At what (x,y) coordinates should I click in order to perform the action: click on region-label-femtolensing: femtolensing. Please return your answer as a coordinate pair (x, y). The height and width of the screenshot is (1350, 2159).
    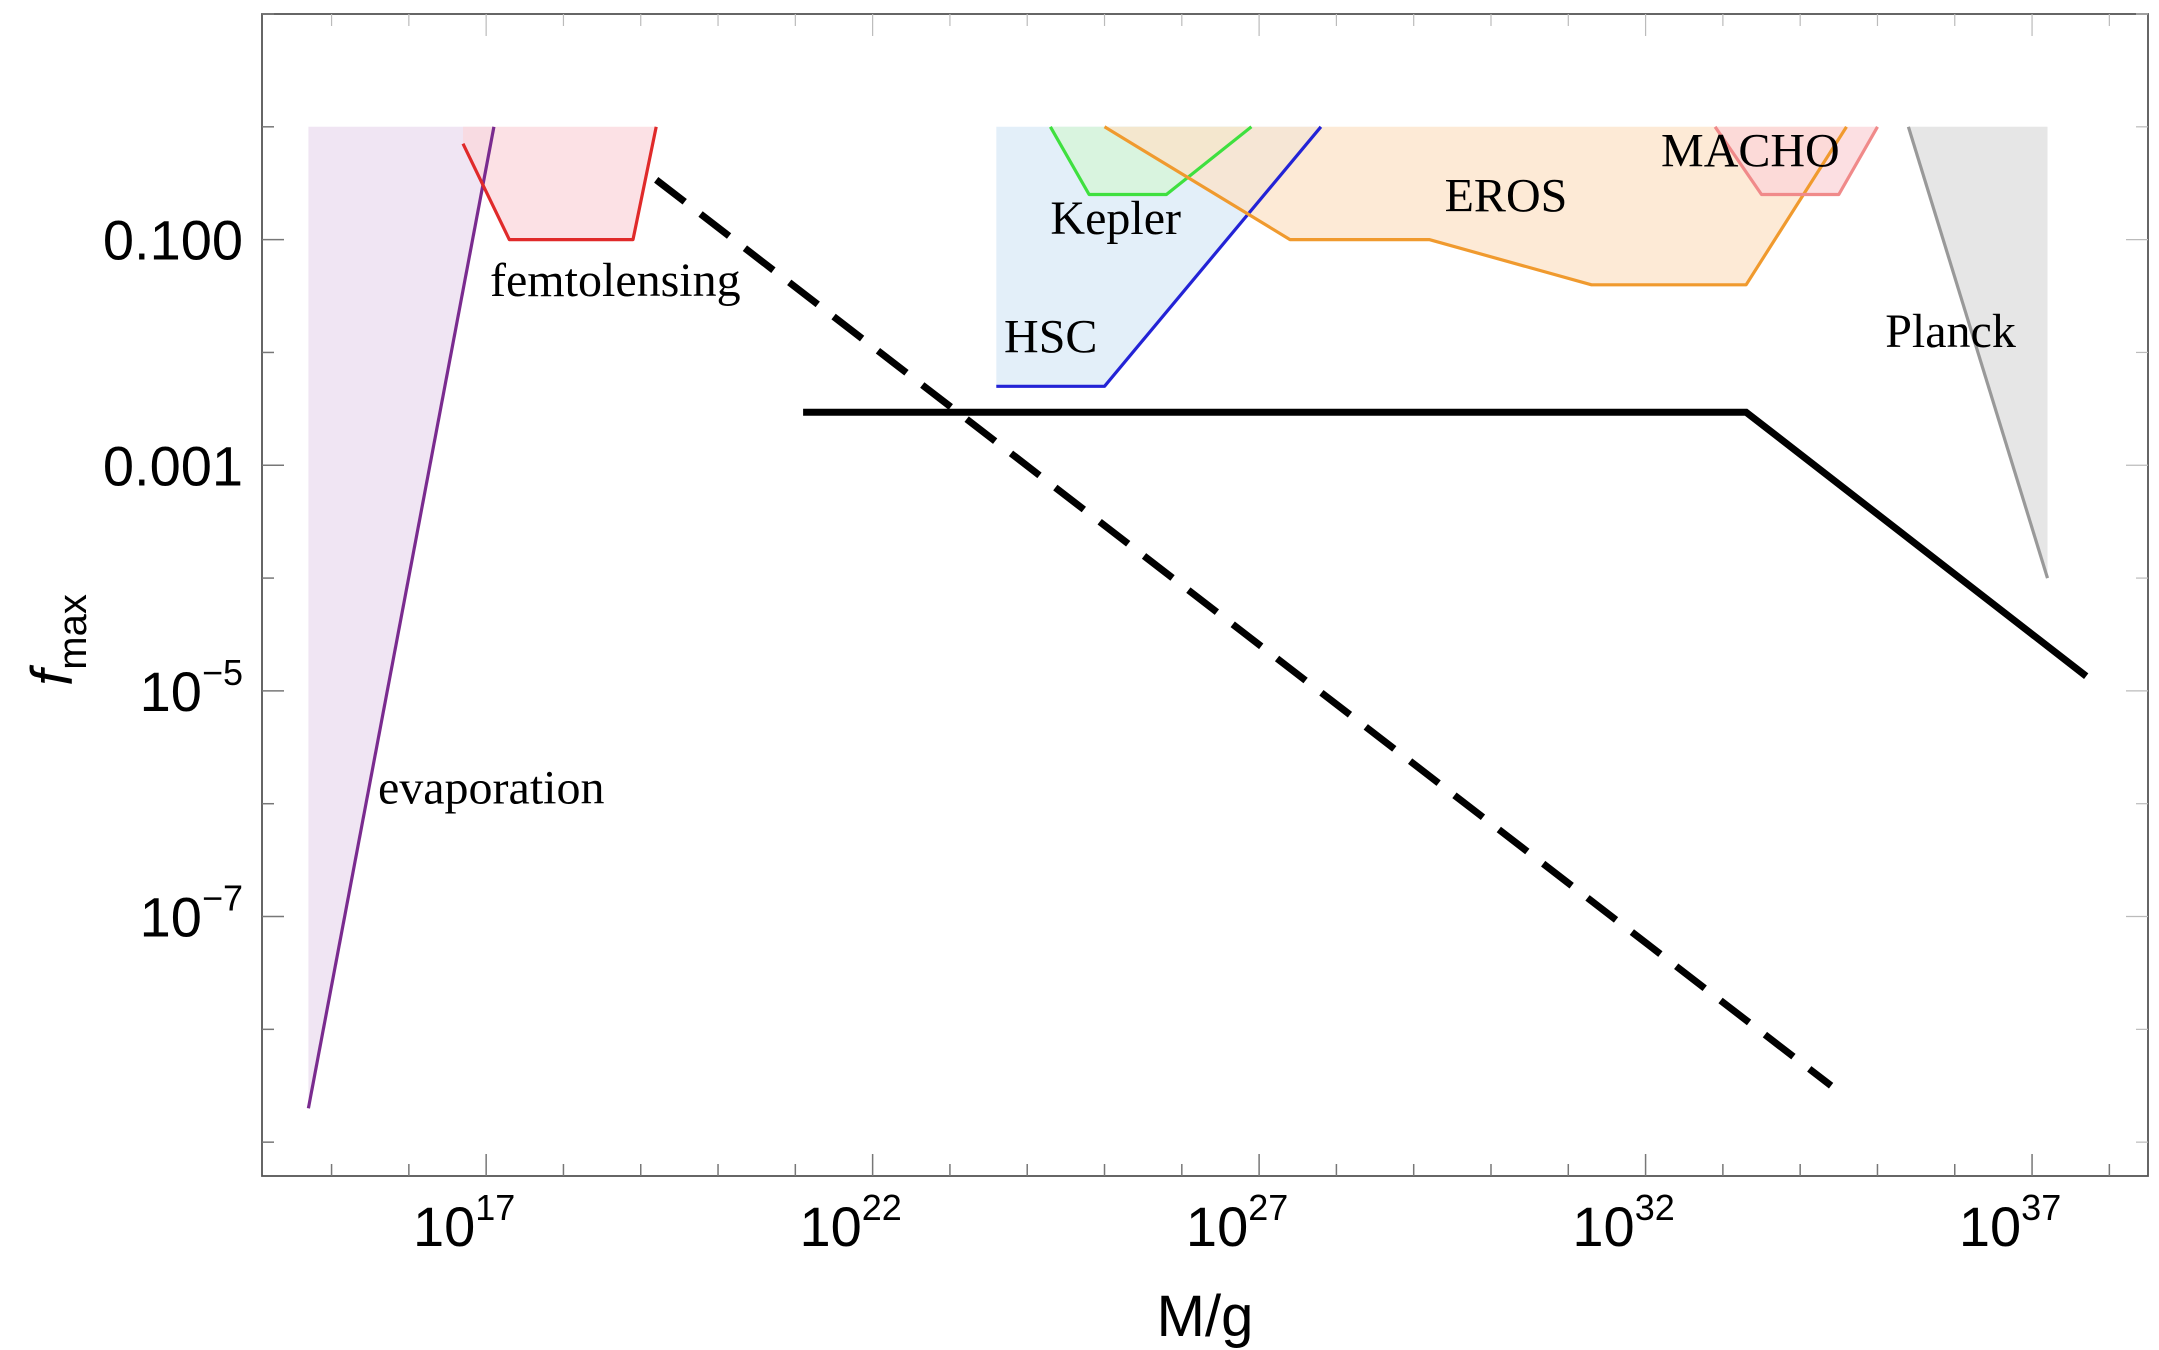
    Looking at the image, I should click on (615, 280).